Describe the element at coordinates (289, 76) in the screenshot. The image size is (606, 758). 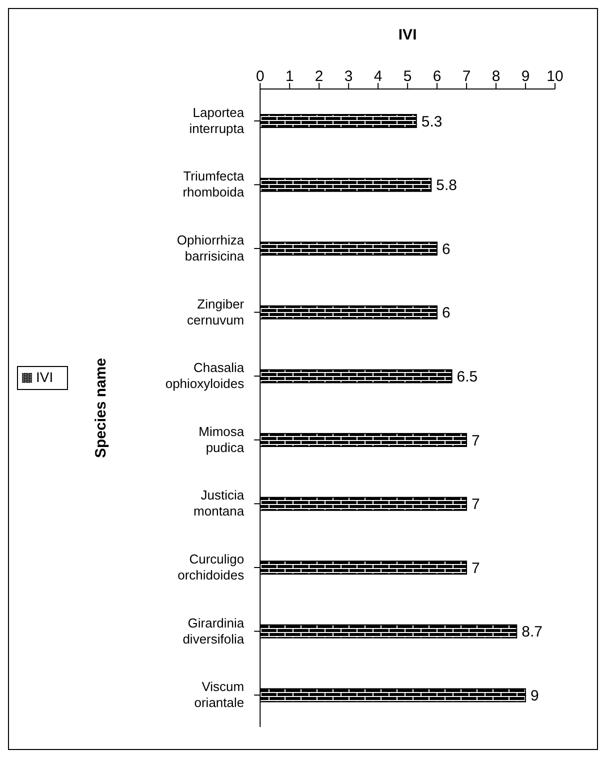
I see `x-tick-label: 1` at that location.